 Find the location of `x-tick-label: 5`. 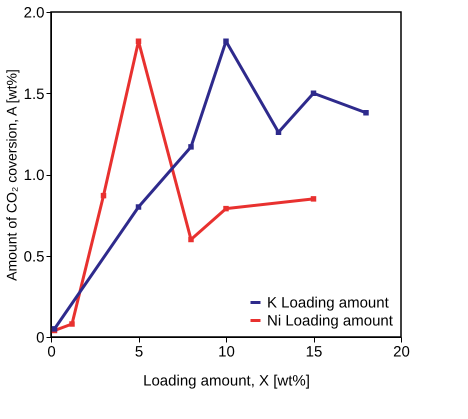

x-tick-label: 5 is located at coordinates (139, 352).